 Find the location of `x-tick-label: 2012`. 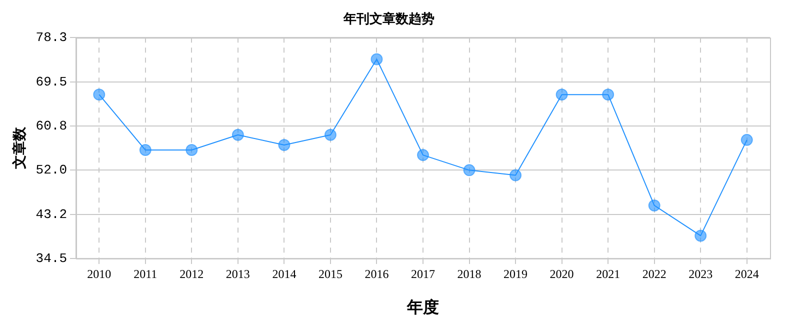

x-tick-label: 2012 is located at coordinates (192, 273).